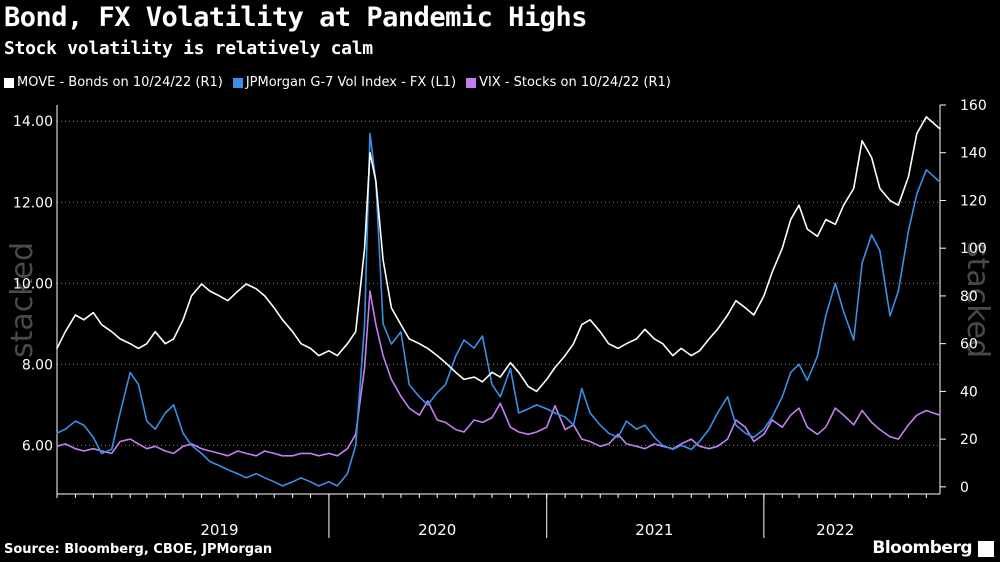  I want to click on legend-item-fx: JPMorgan G-7 Vol Index - FX (L1), so click(344, 82).